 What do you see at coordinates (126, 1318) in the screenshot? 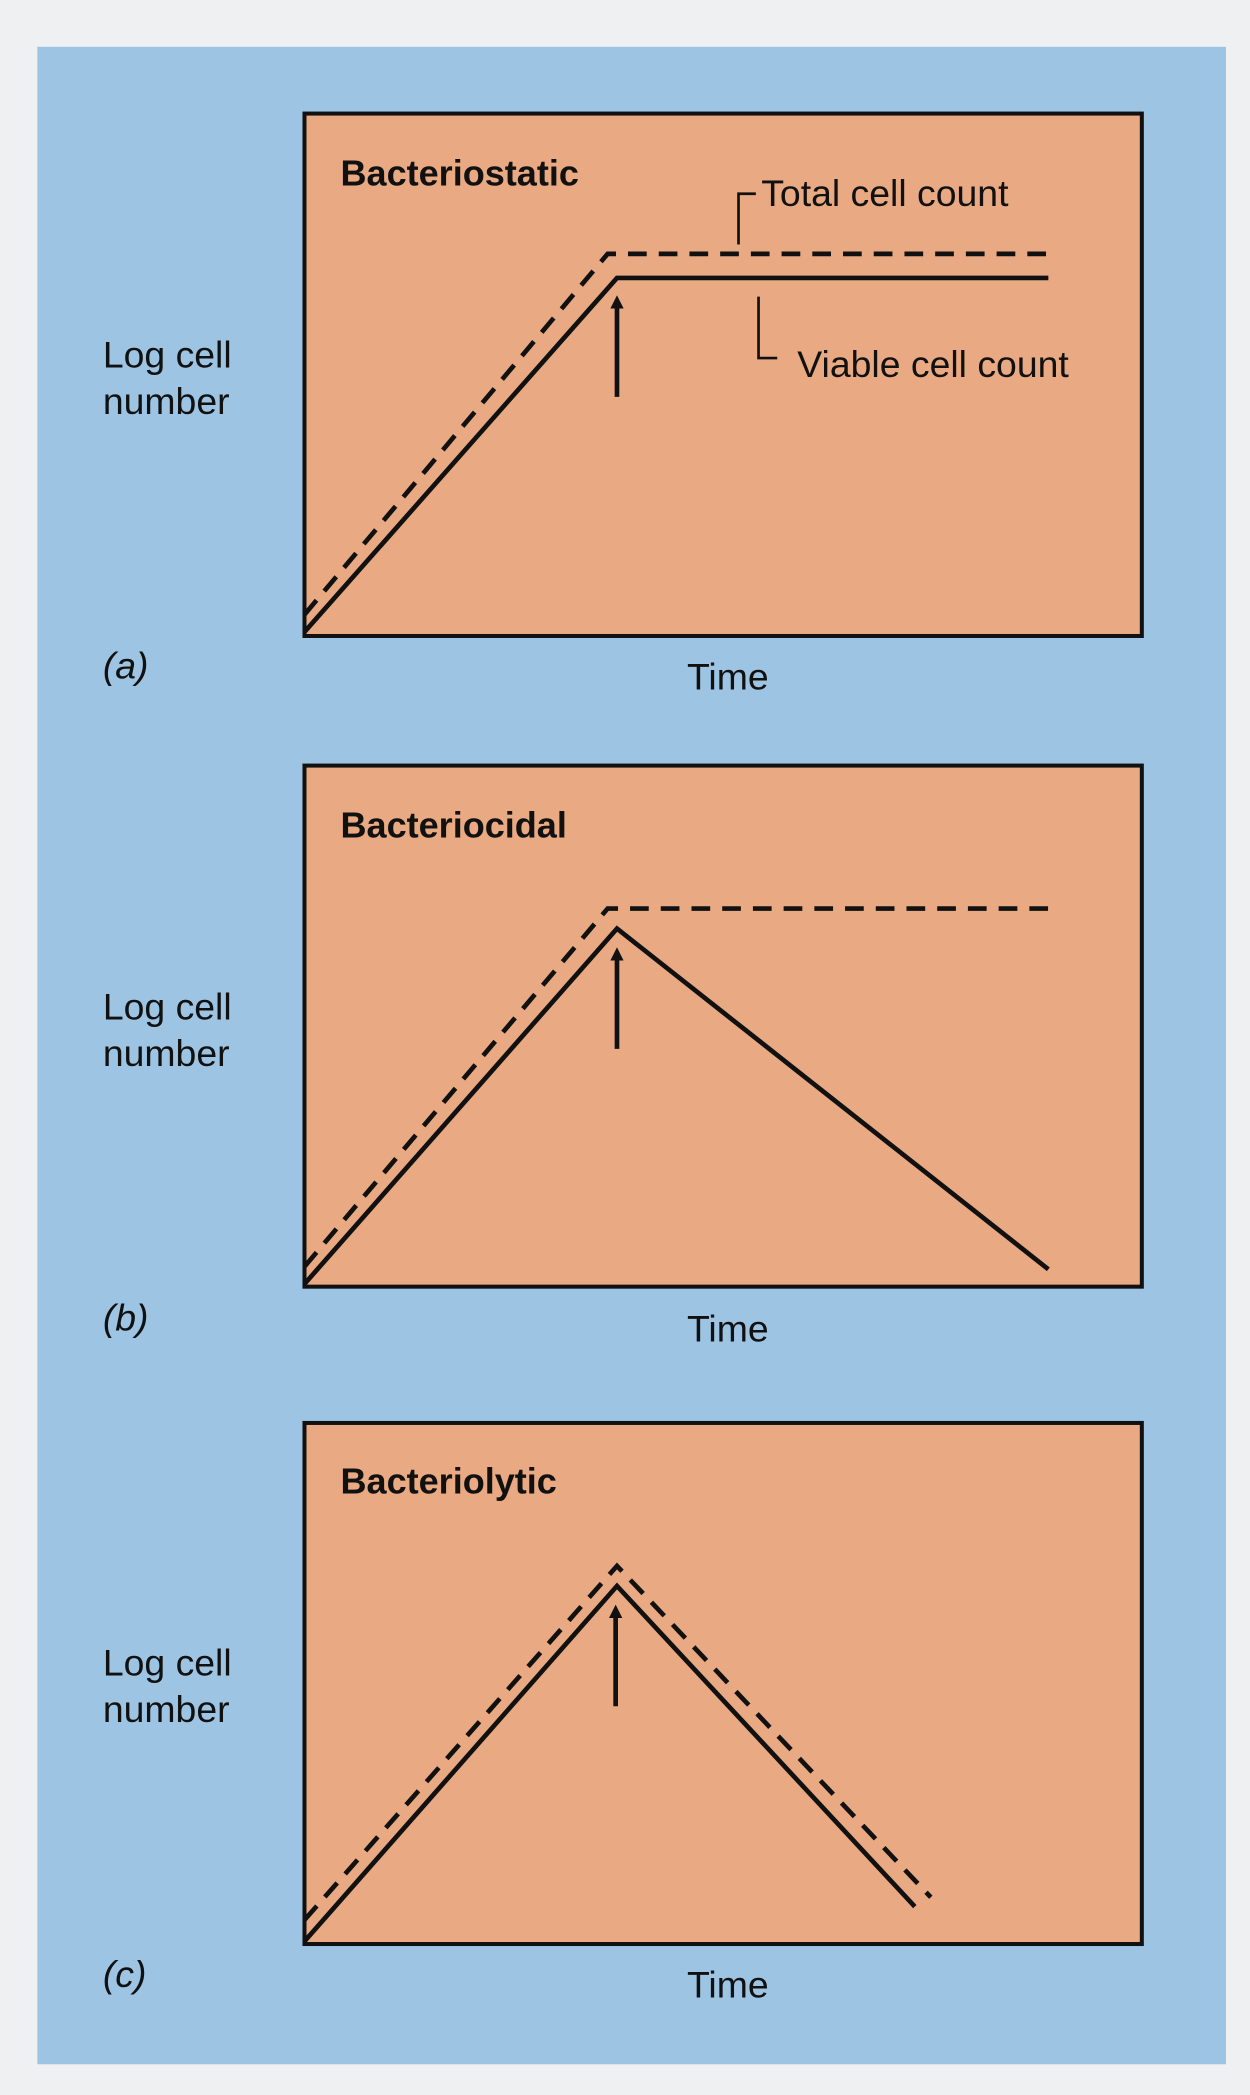
I see `panel-tag: (b)` at bounding box center [126, 1318].